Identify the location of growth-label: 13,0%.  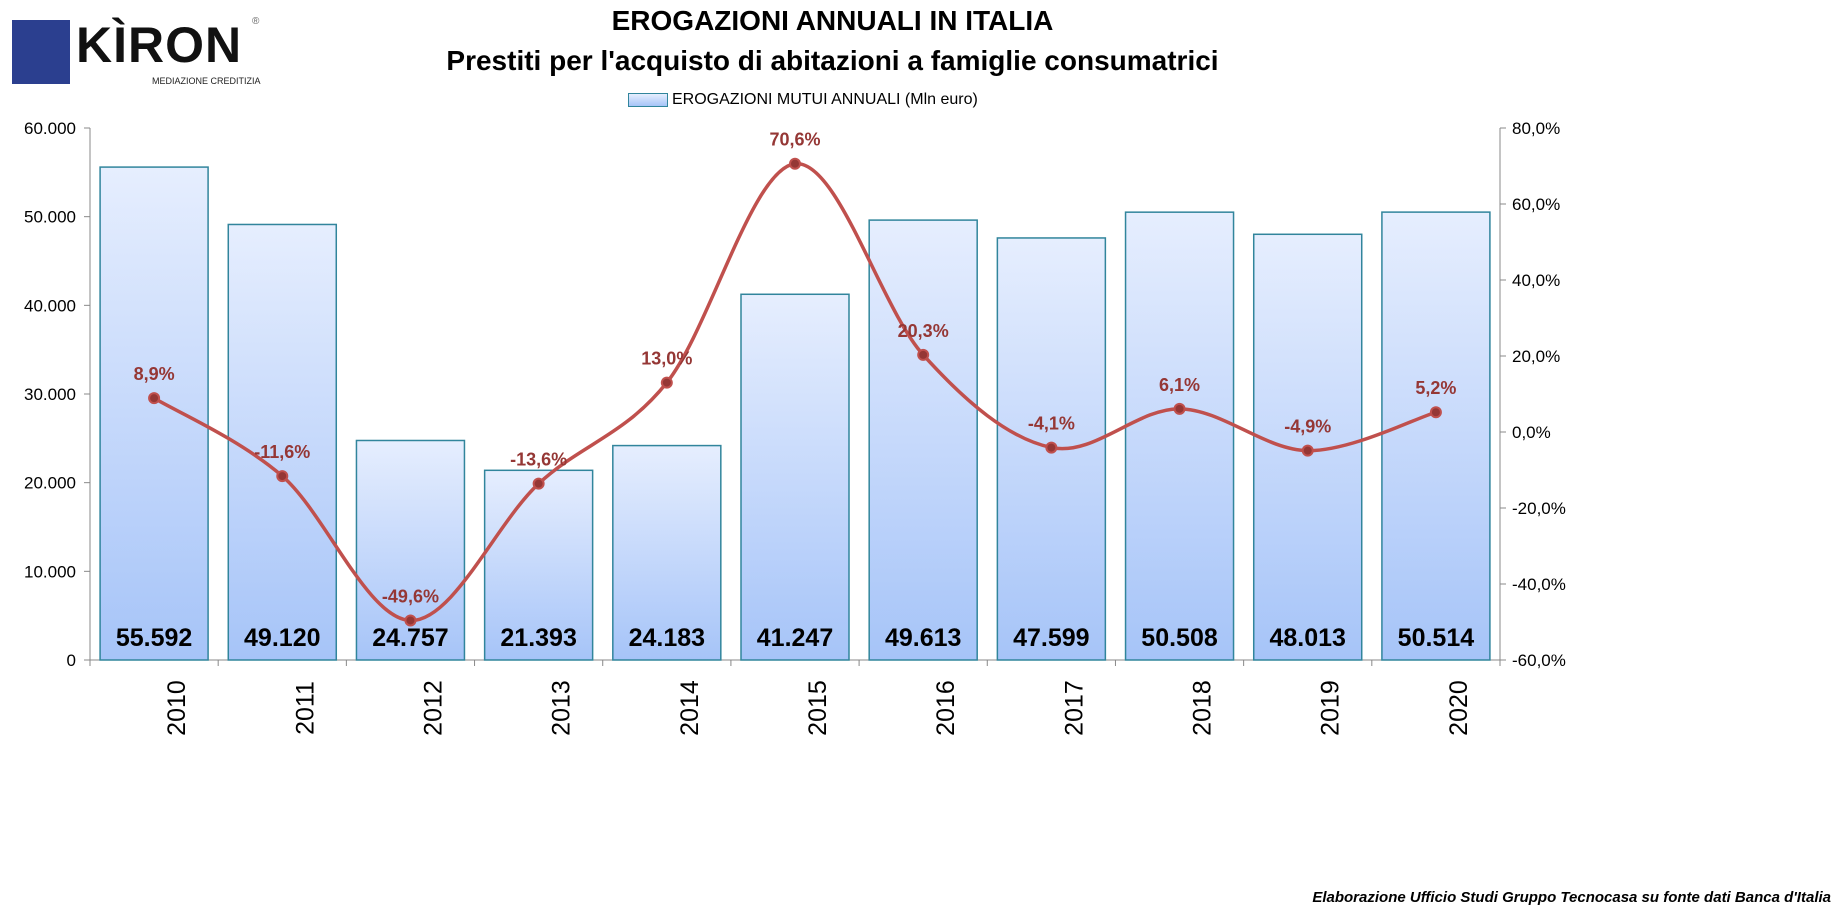
(666, 359).